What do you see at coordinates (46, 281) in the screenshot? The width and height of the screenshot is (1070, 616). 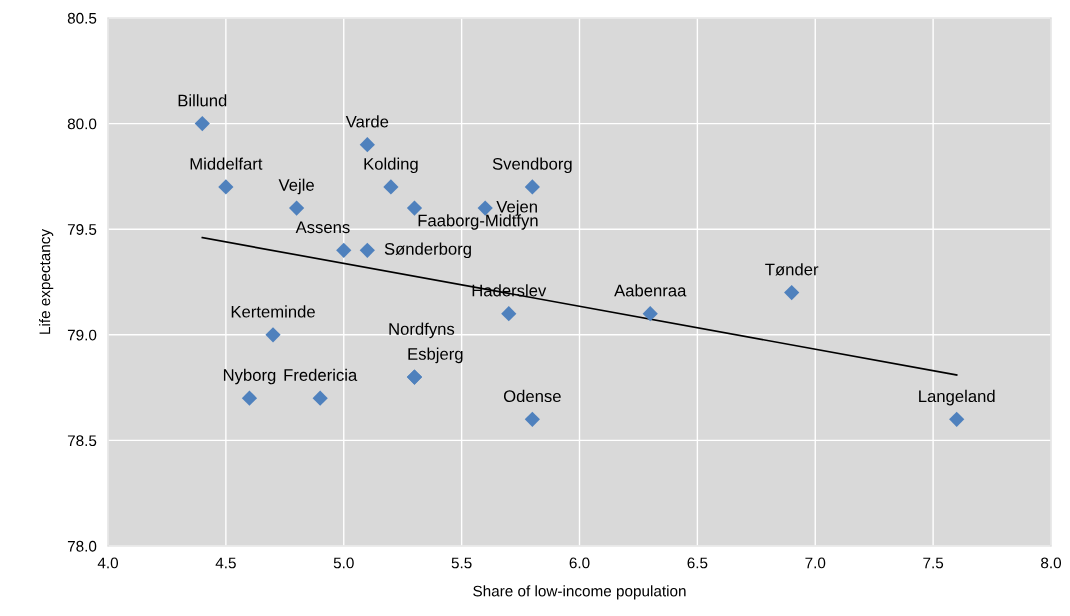 I see `y-axis-title: Life expectancy` at bounding box center [46, 281].